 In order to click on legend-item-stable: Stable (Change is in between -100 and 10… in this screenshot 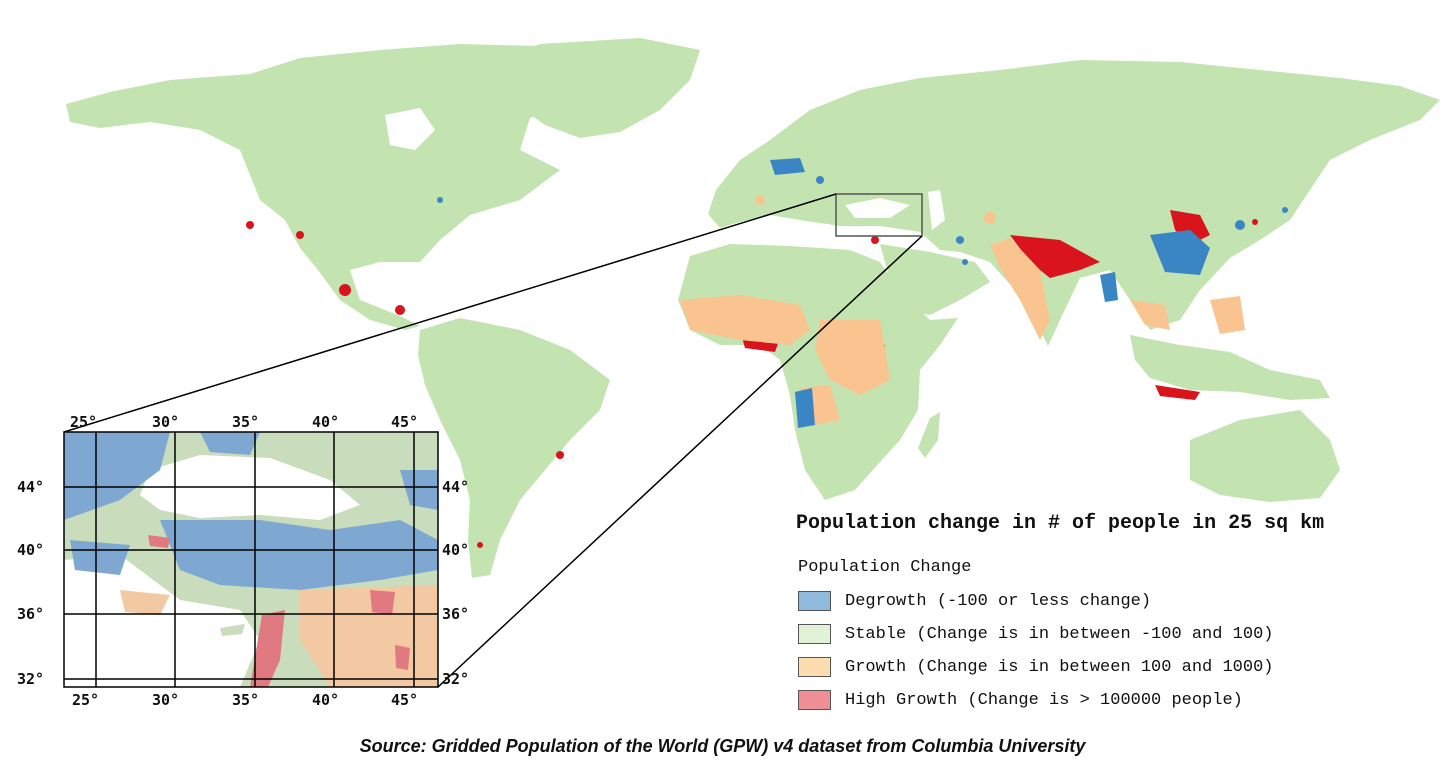, I will do `click(1035, 634)`.